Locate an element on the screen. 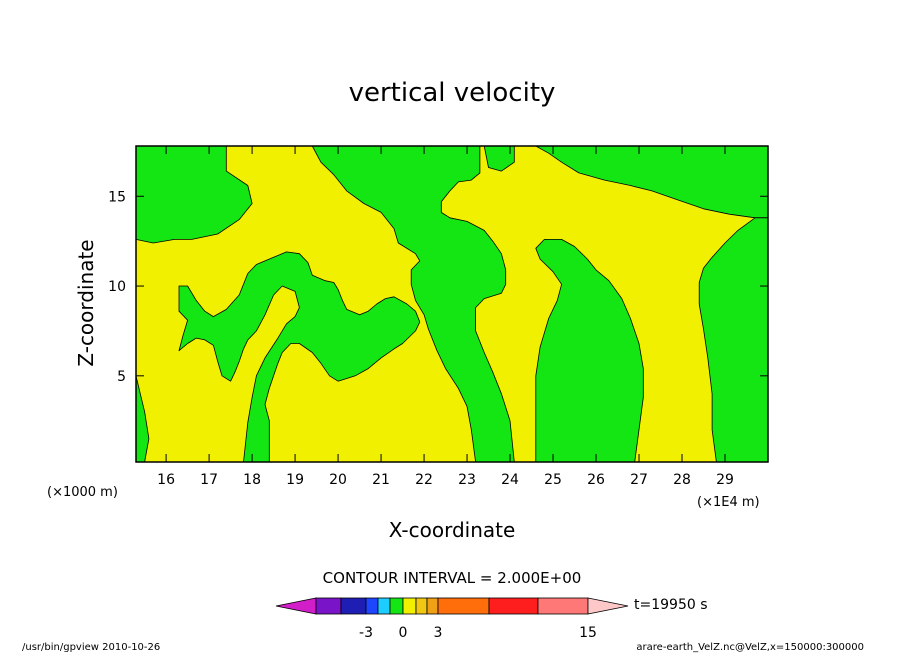 The height and width of the screenshot is (654, 904). contour-region-upper-left is located at coordinates (194, 194).